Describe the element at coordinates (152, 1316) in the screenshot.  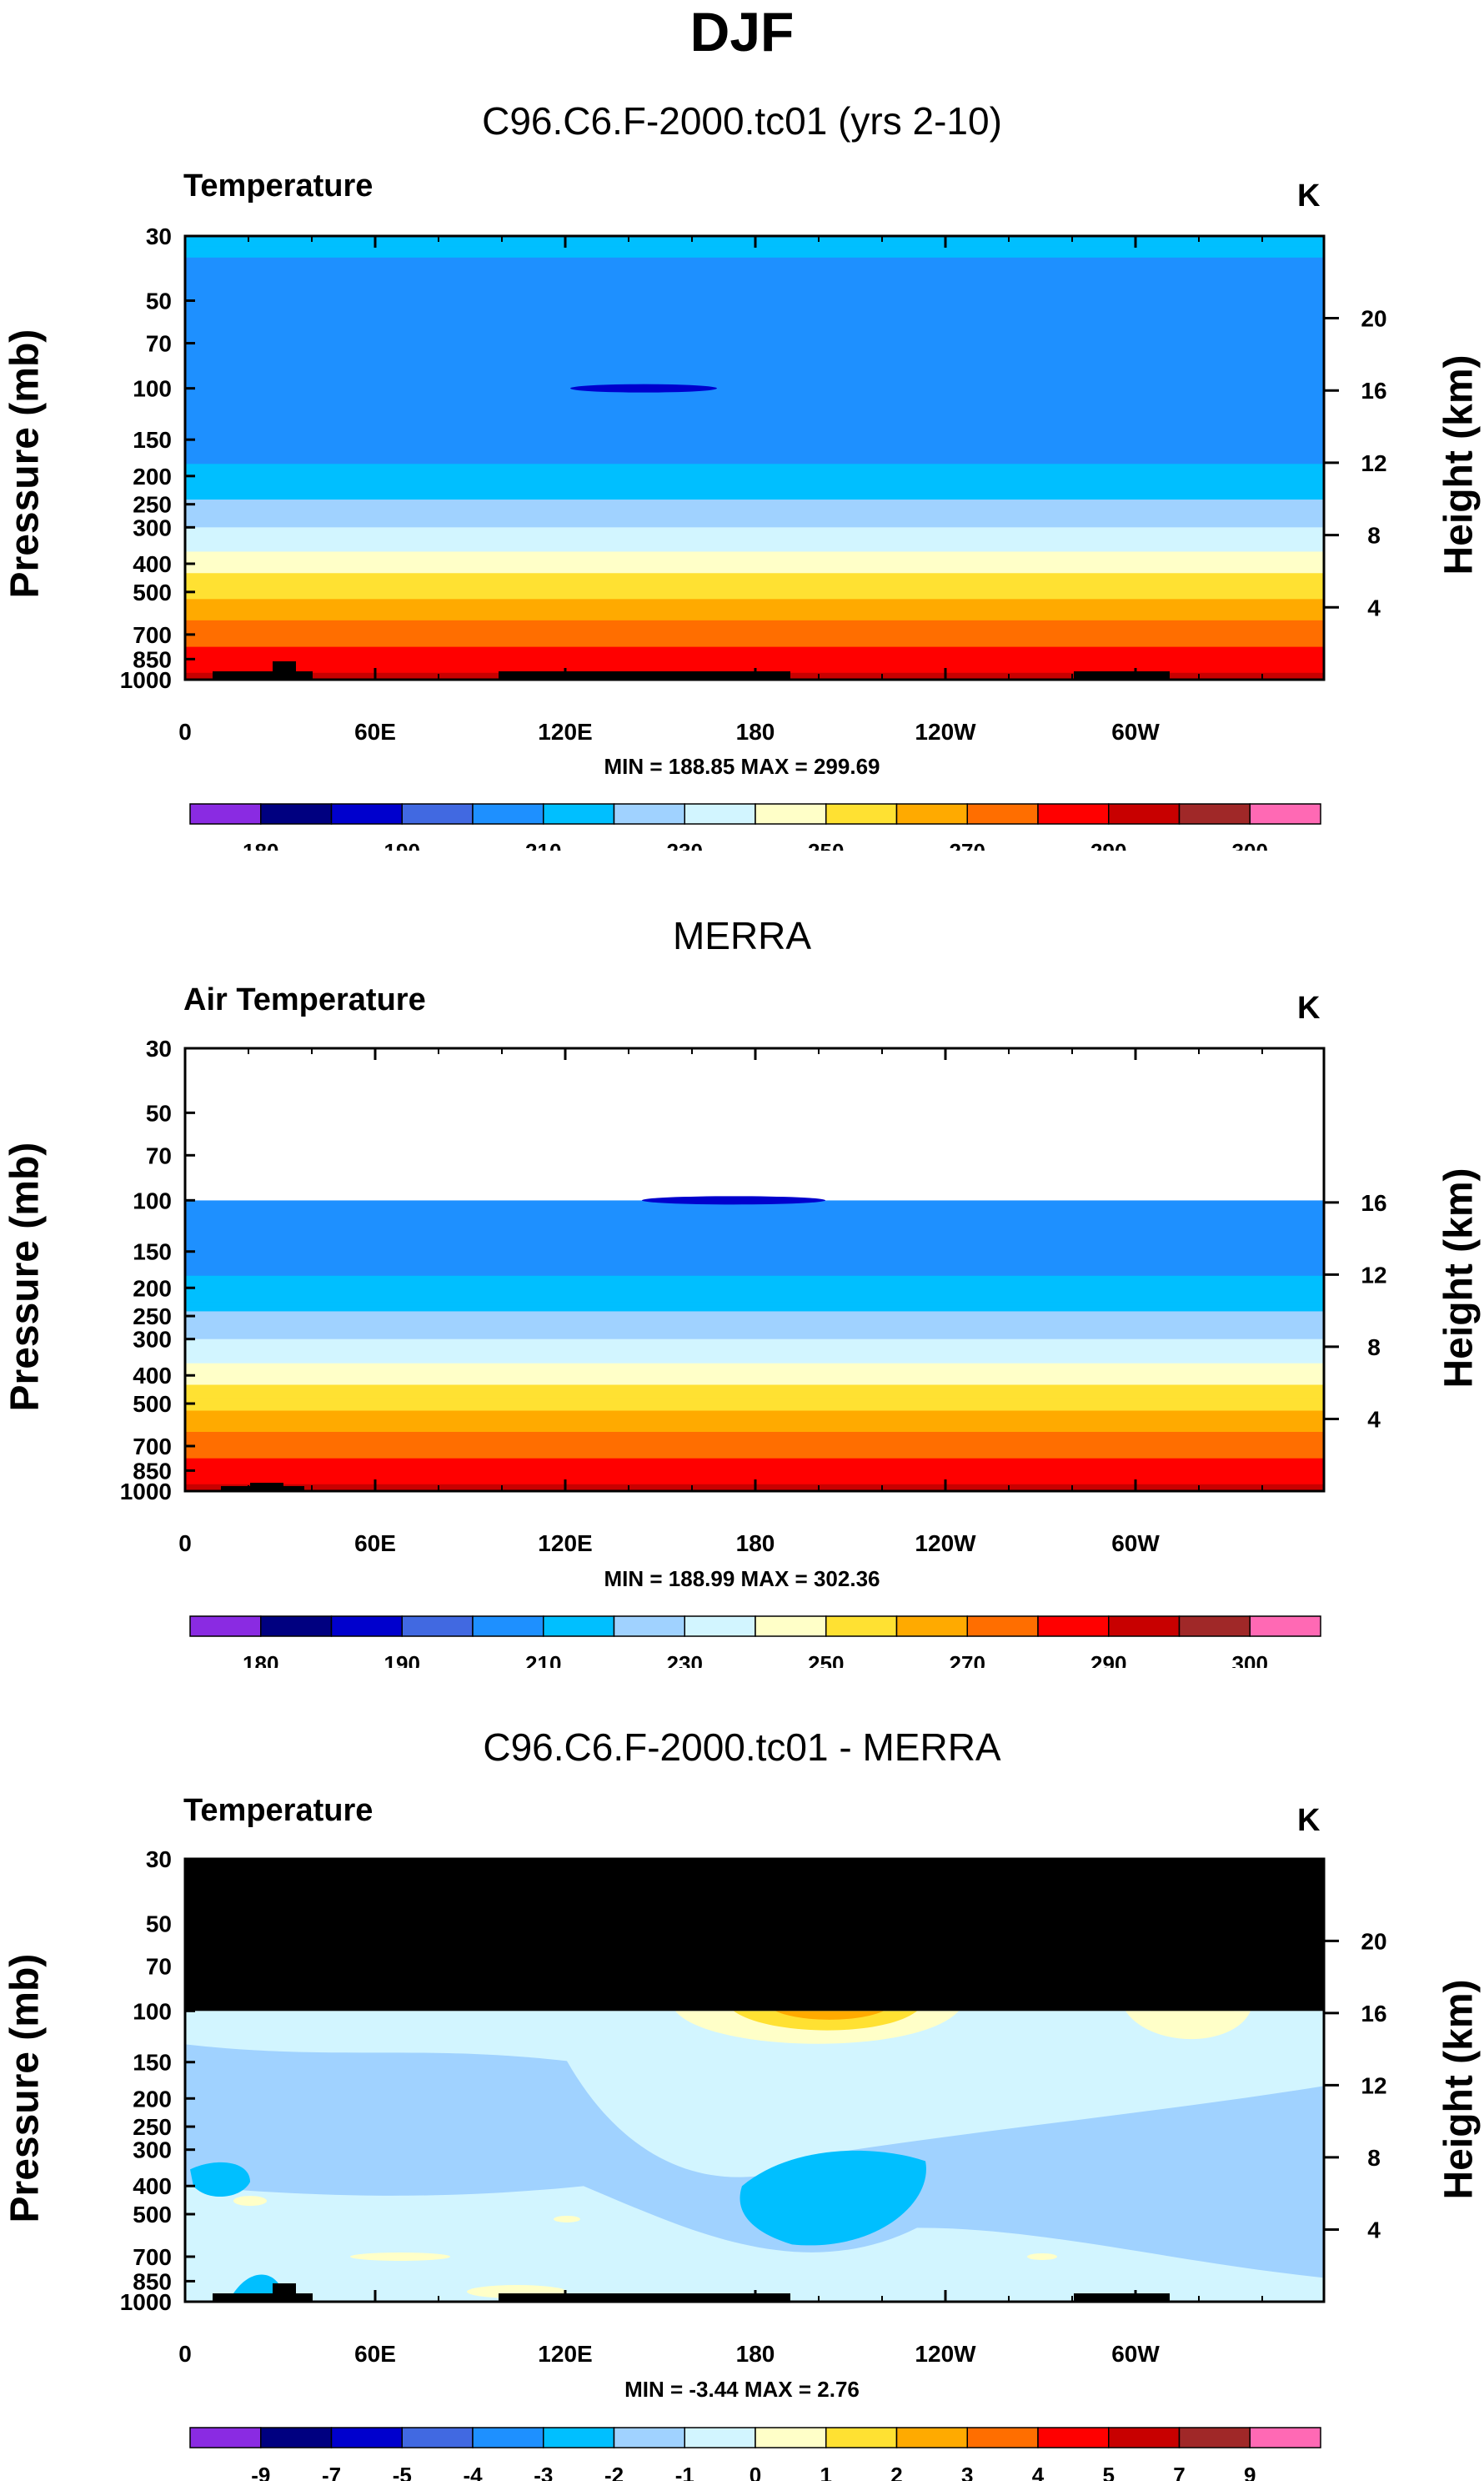
I see `y-tick-label: 250` at that location.